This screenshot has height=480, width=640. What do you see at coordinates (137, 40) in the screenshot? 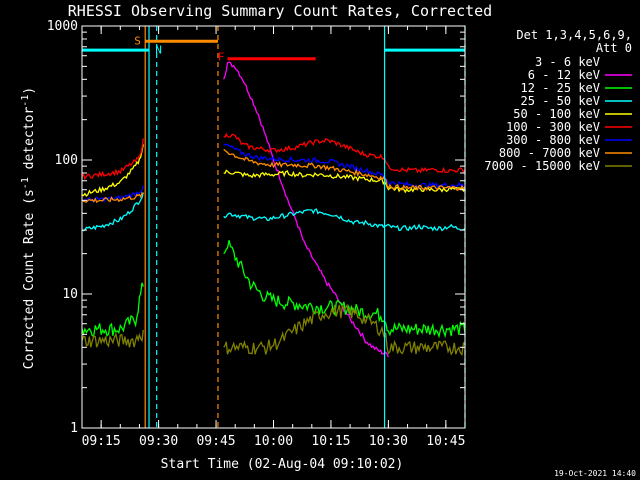
I see `annotation-letter-0: S` at bounding box center [137, 40].